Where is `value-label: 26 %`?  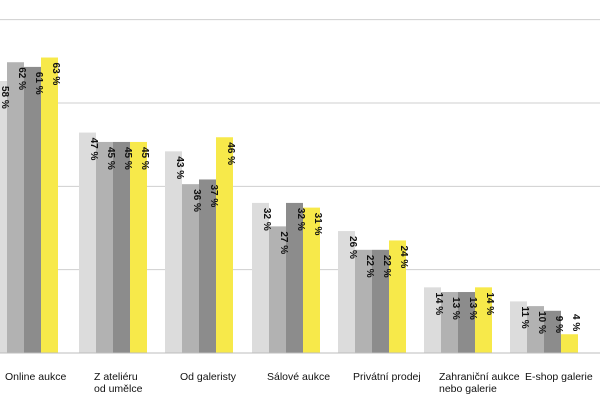
value-label: 26 % is located at coordinates (352, 247).